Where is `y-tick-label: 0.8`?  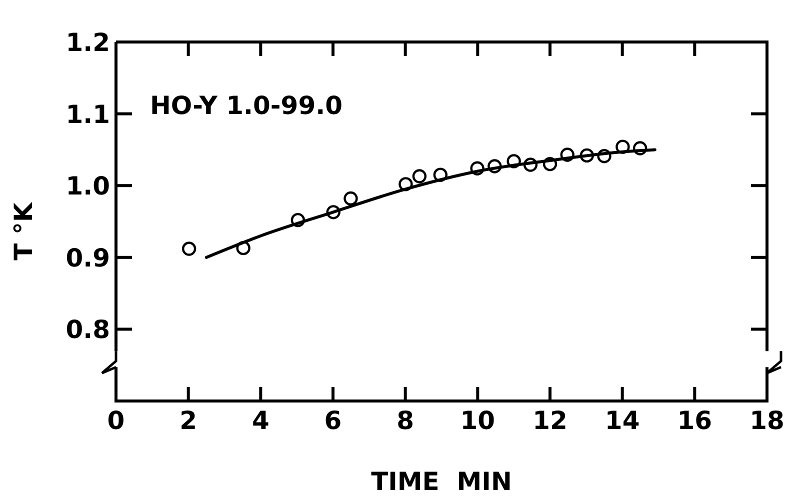 y-tick-label: 0.8 is located at coordinates (88, 329).